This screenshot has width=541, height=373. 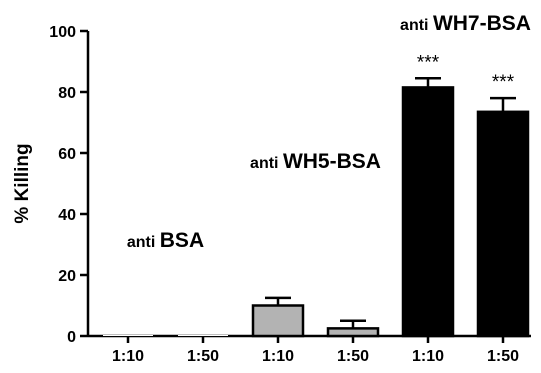 I want to click on y-tick-label: 20, so click(x=67, y=276).